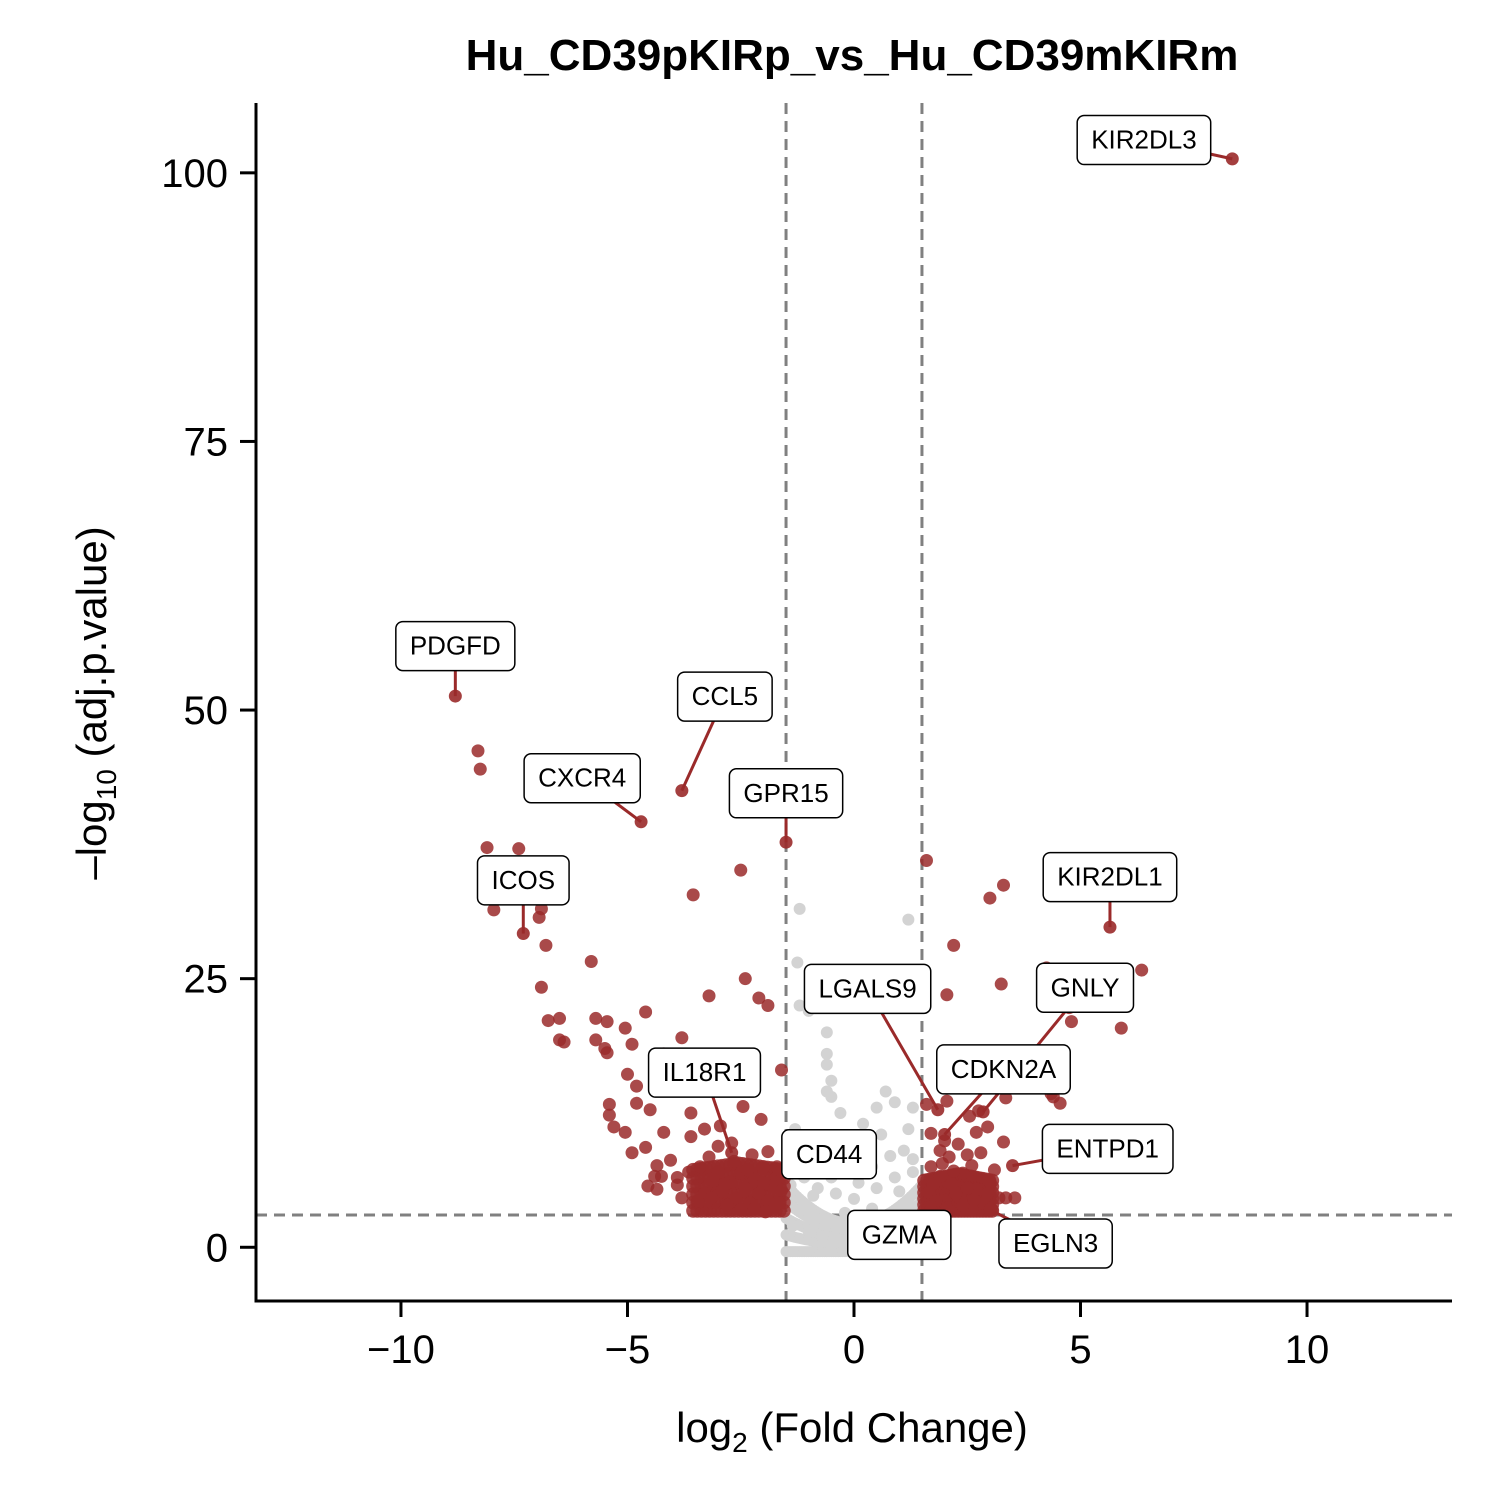  I want to click on gene-label-KIR2DL3: KIR2DL3, so click(1144, 140).